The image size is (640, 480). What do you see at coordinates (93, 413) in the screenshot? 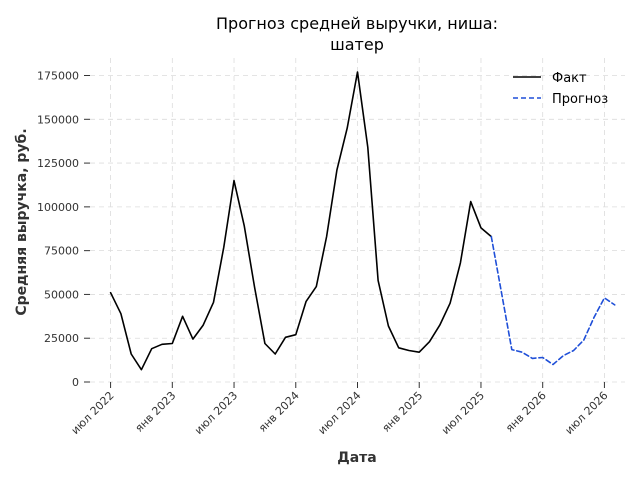
I see `x-tick-label: июл 2022` at bounding box center [93, 413].